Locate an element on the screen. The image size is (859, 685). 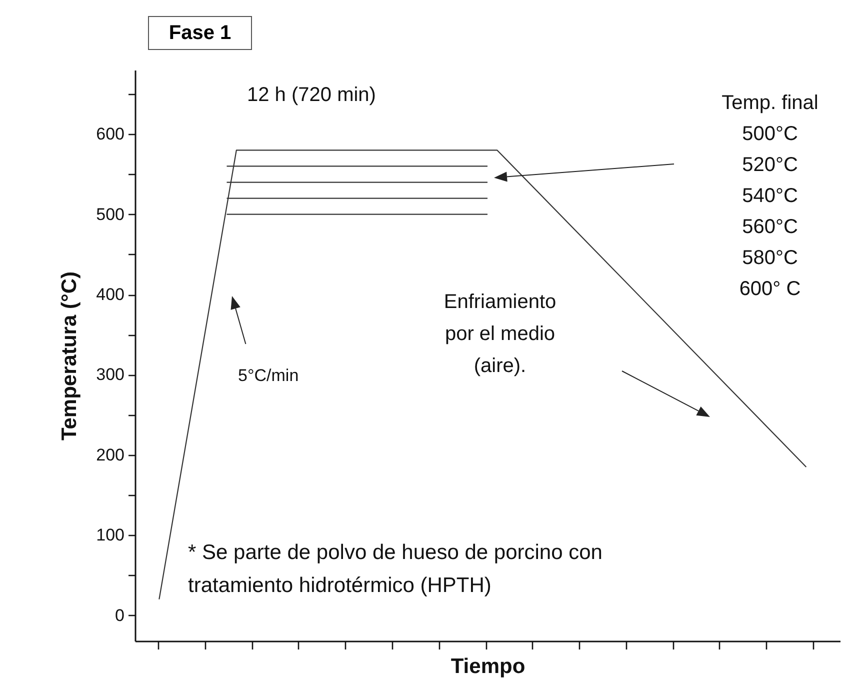
y-tick-label: 400 is located at coordinates (110, 294).